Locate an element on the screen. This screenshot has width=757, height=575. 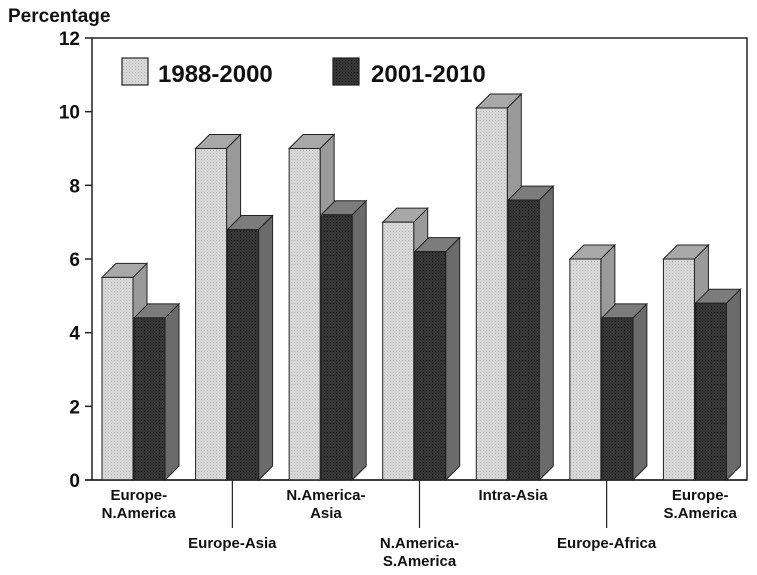
x-tick-label-2-1: Asia is located at coordinates (326, 513).